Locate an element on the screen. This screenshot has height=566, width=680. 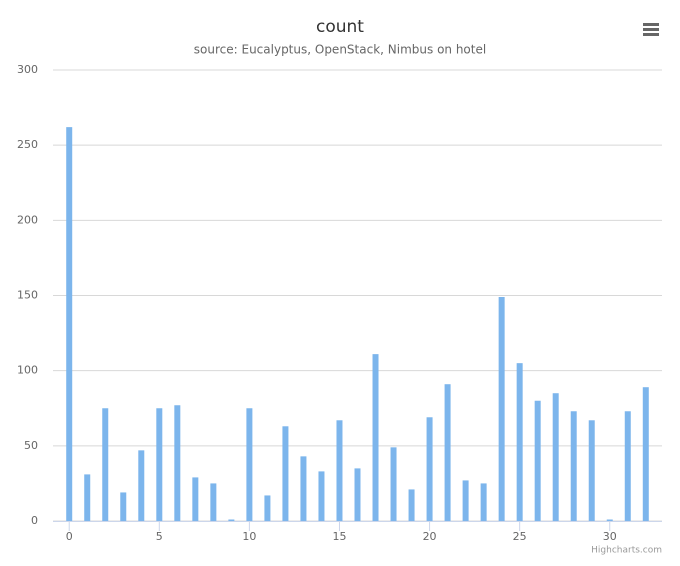
credits: Highcharts.com is located at coordinates (626, 551).